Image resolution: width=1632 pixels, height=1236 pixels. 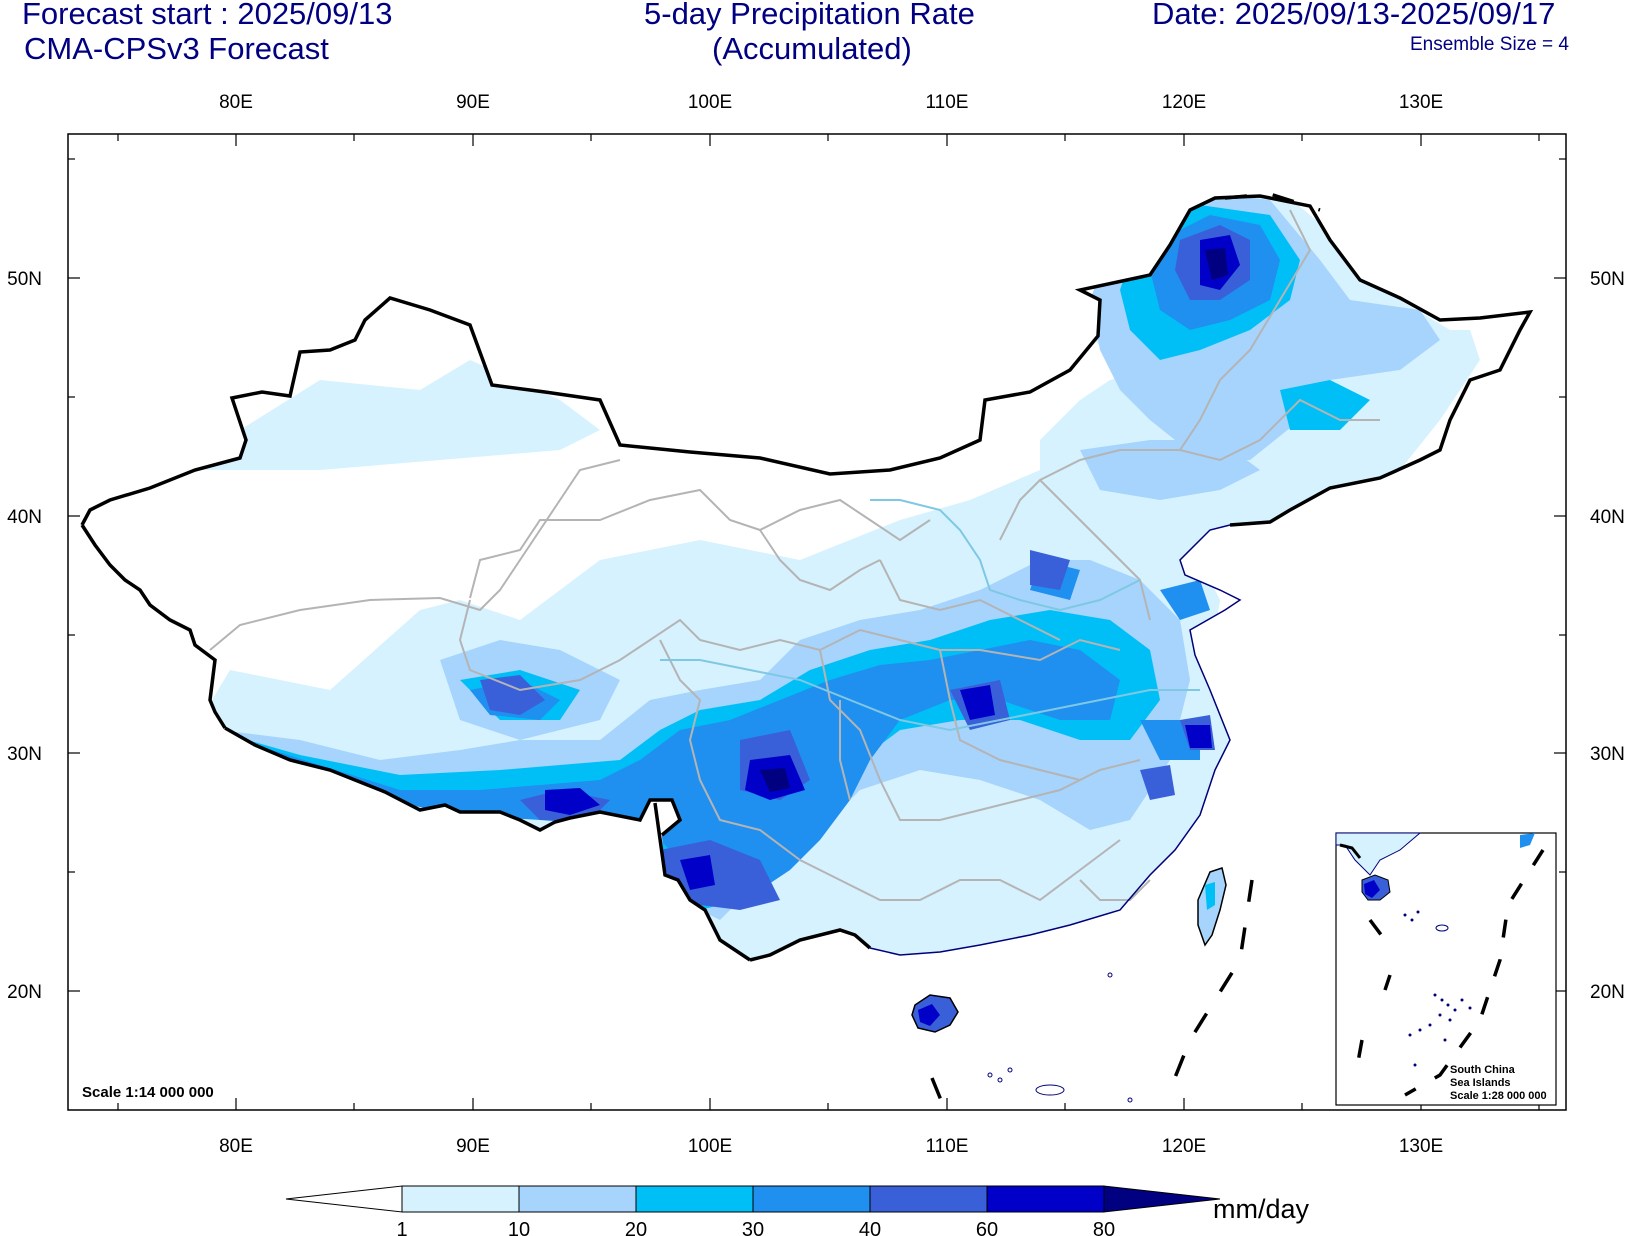 What do you see at coordinates (401, 1227) in the screenshot?
I see `colorbar-label-1: 1` at bounding box center [401, 1227].